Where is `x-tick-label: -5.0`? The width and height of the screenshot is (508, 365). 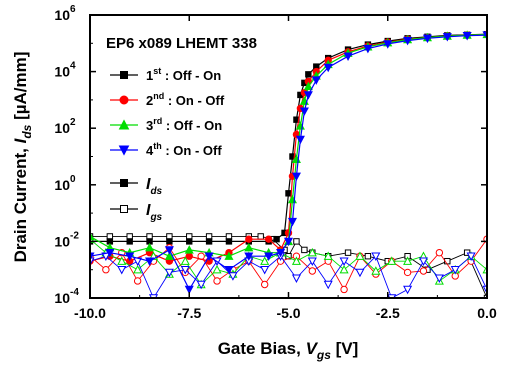 x-tick-label: -5.0 is located at coordinates (288, 313).